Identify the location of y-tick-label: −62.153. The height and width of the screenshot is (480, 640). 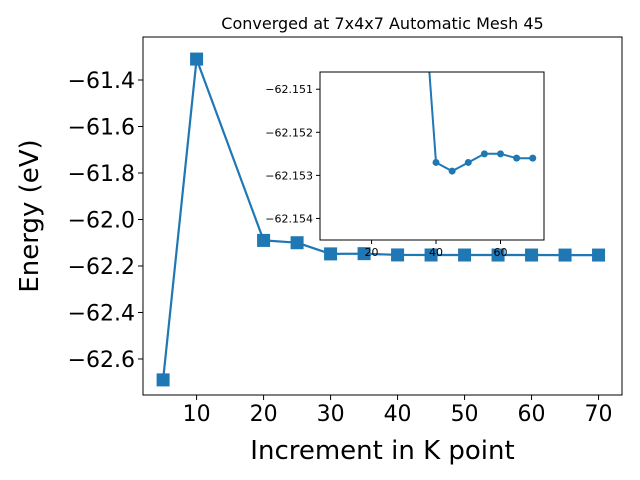
(289, 175).